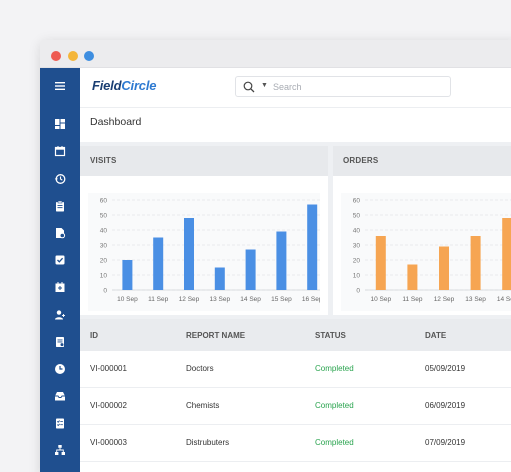 The width and height of the screenshot is (511, 472). I want to click on sidebar-item-timesheet, so click(60, 369).